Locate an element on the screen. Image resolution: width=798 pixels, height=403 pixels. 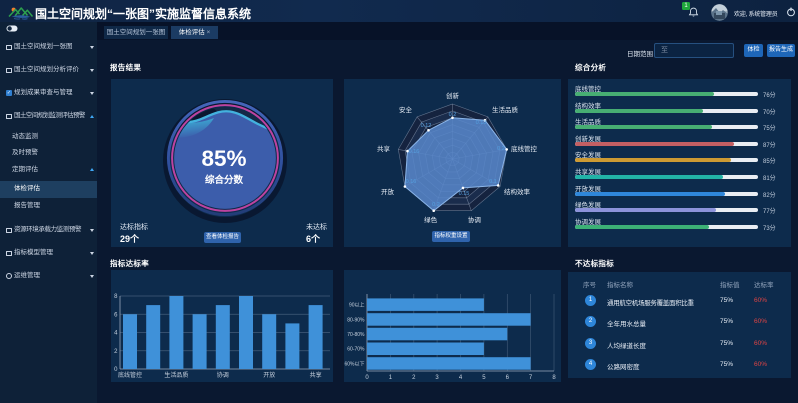
svg-text: 1 is located at coordinates (391, 378).